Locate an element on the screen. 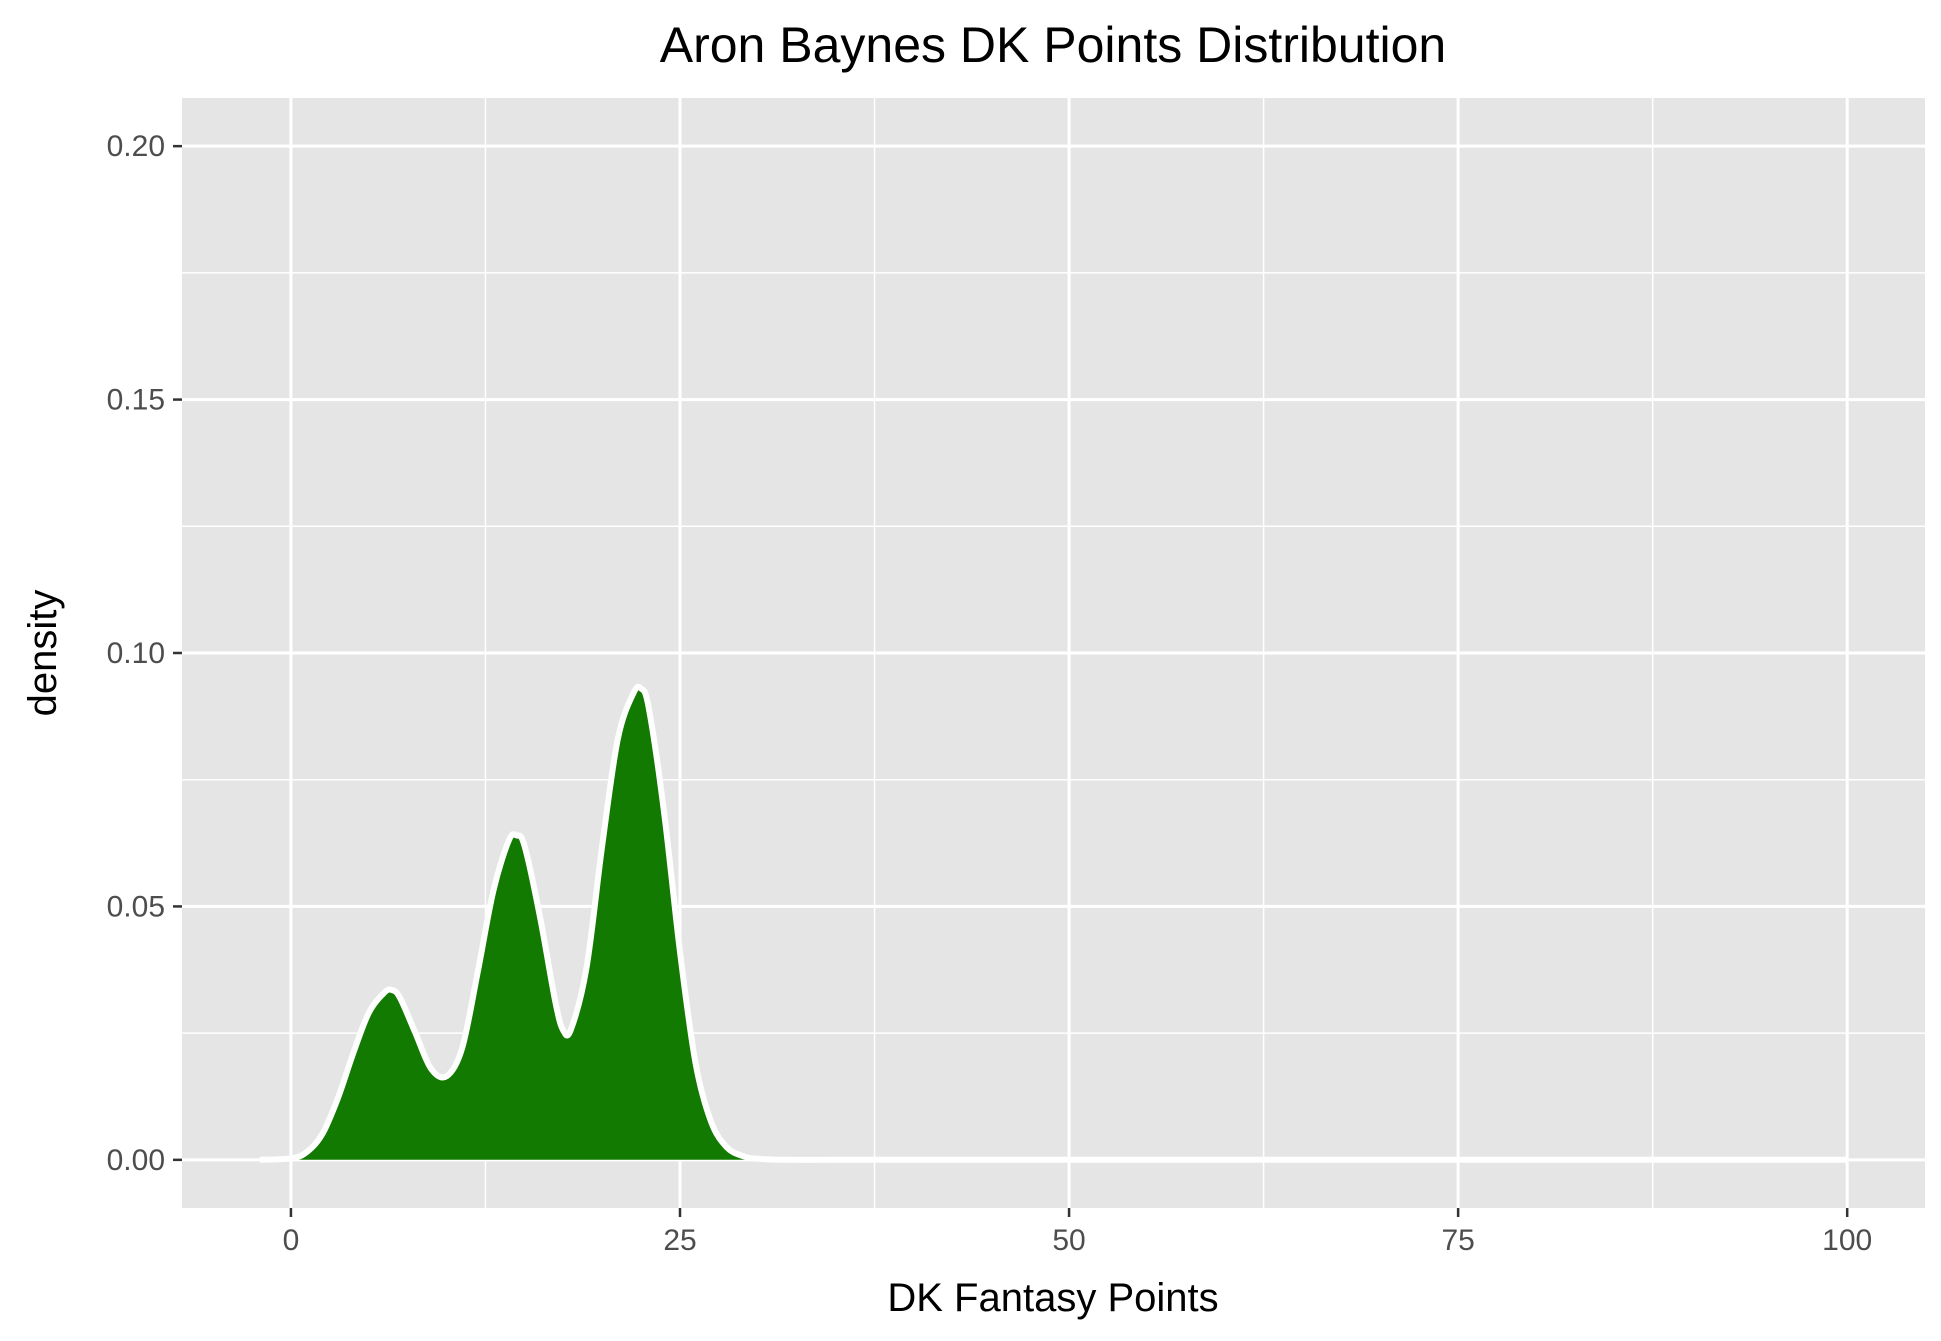 The width and height of the screenshot is (1941, 1341). y-axis-title: density is located at coordinates (43, 653).